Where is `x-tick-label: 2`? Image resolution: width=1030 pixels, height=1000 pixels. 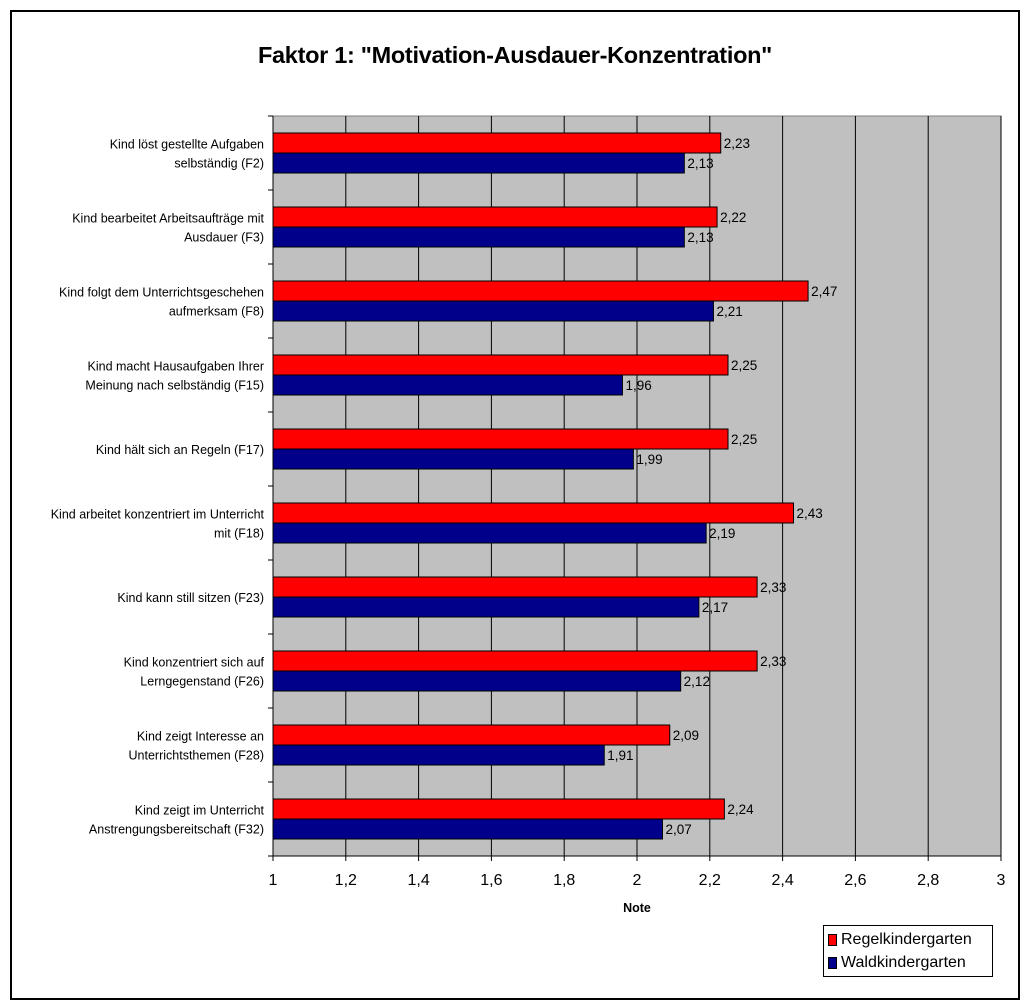 x-tick-label: 2 is located at coordinates (637, 880).